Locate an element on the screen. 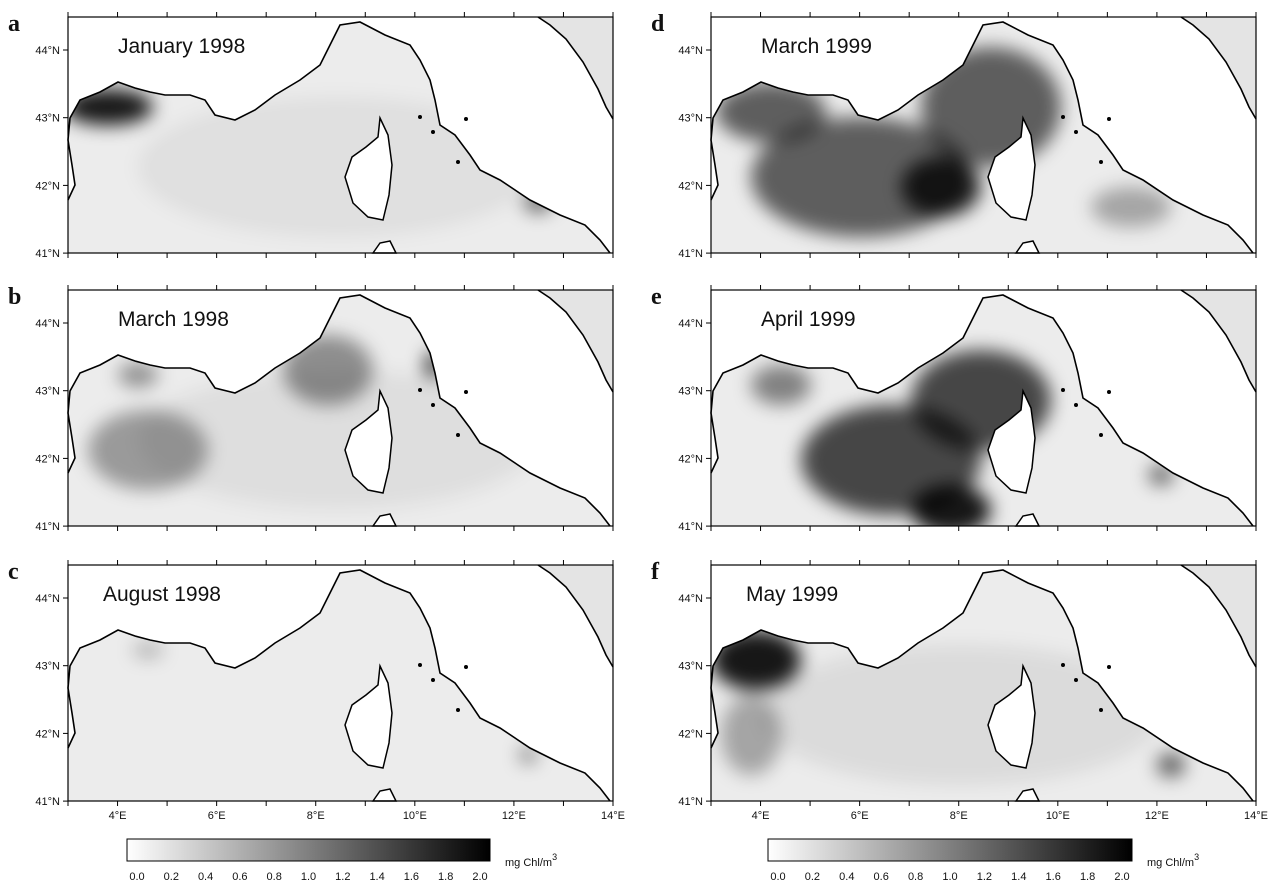 Image resolution: width=1274 pixels, height=891 pixels. chlorophyll-shading is located at coordinates (313, 422).